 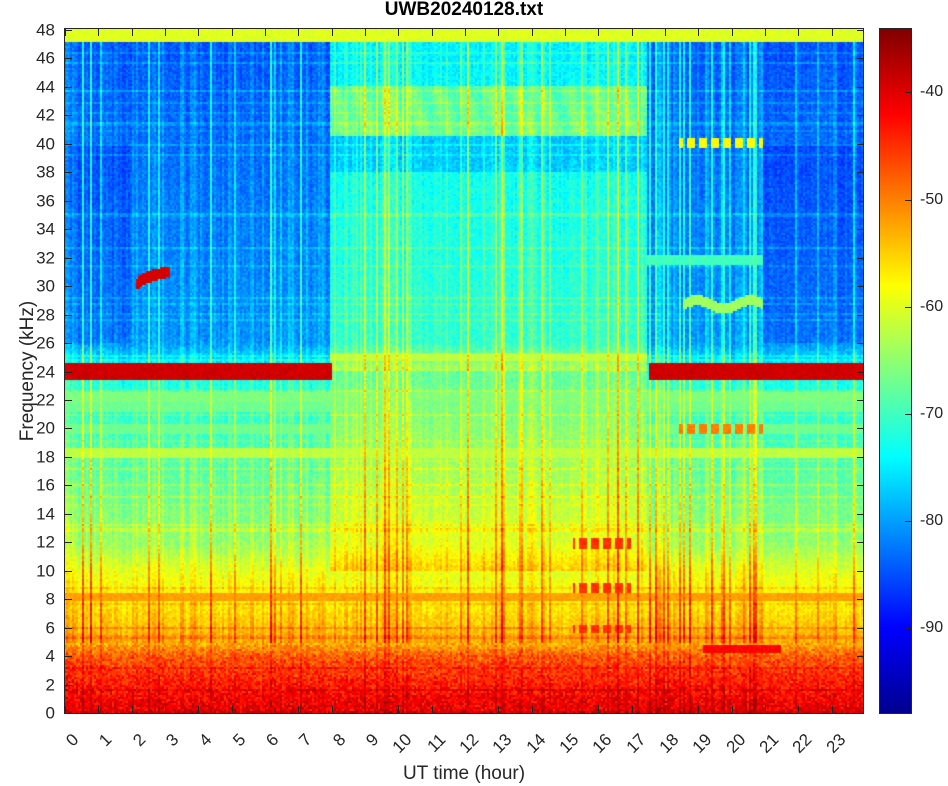 I want to click on y-tick-label: 8, so click(x=50, y=599).